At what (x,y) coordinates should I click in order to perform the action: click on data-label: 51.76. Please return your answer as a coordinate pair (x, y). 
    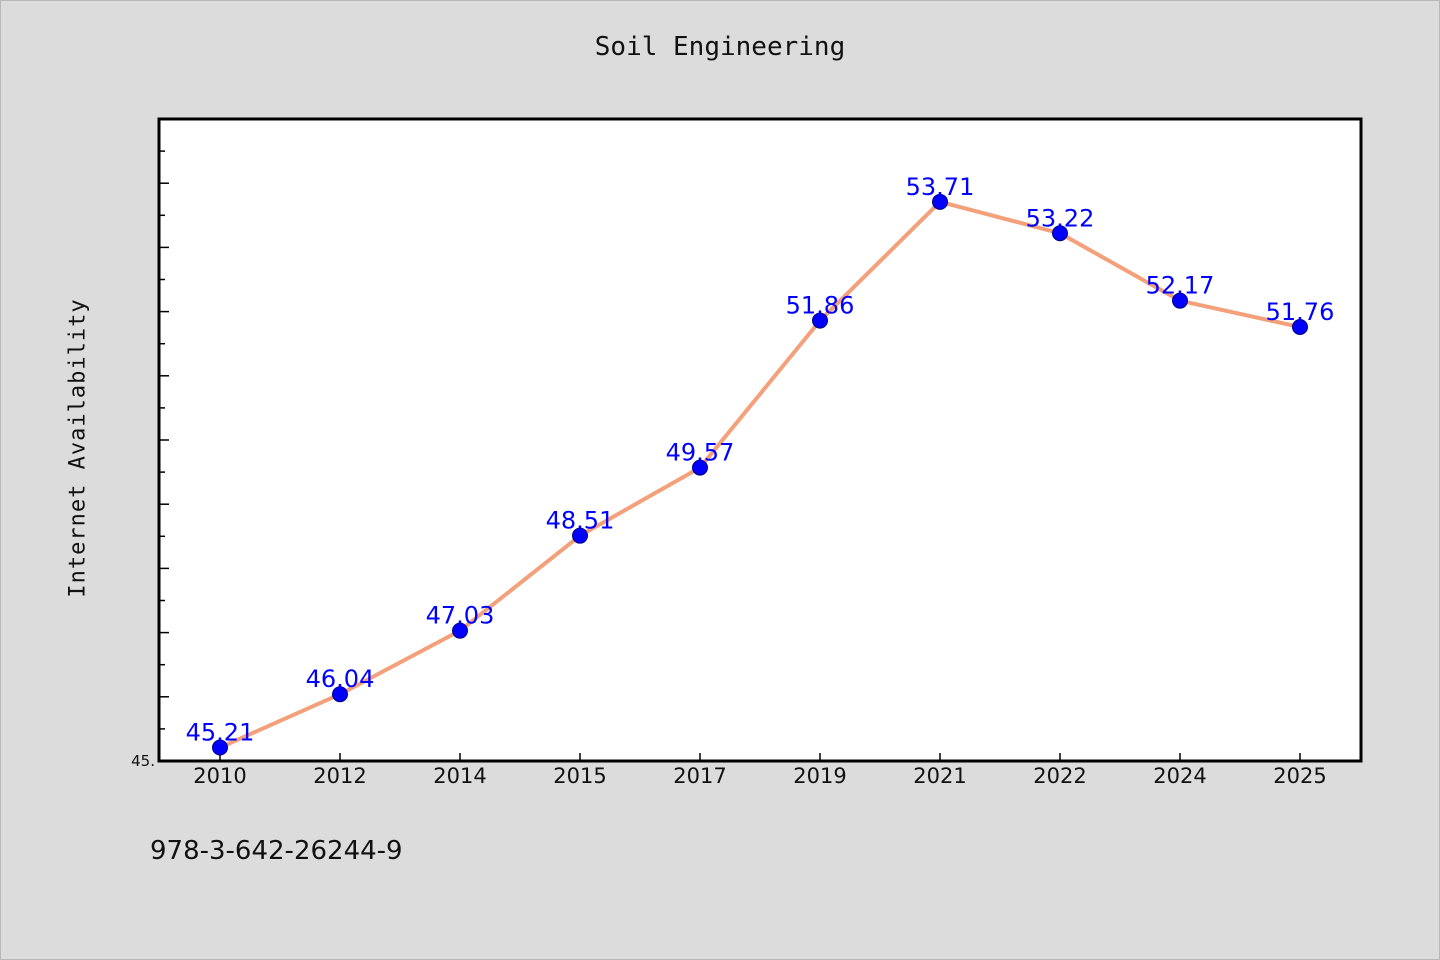
    Looking at the image, I should click on (1300, 312).